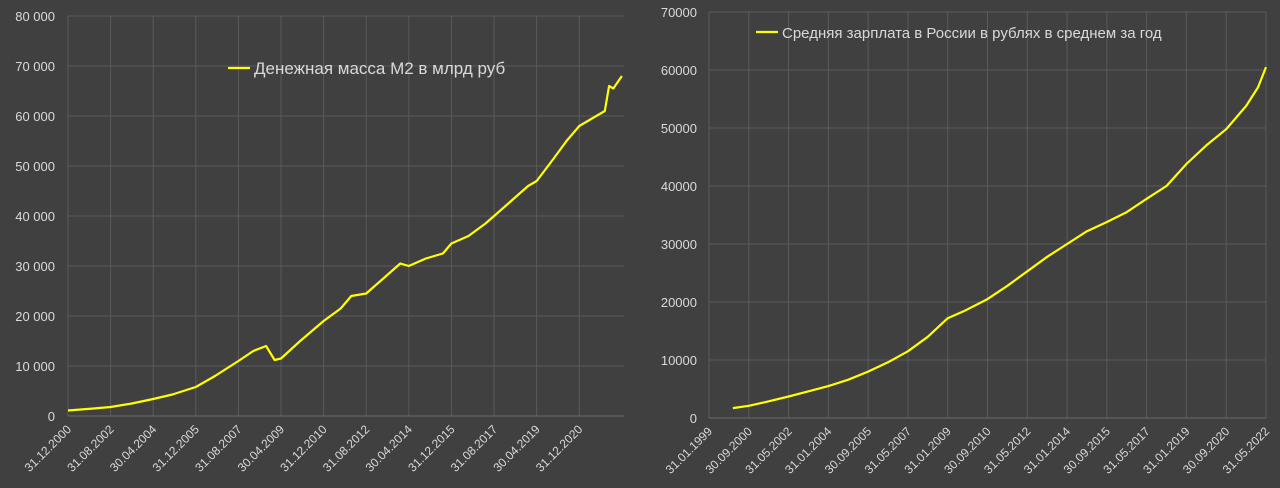 Image resolution: width=1280 pixels, height=488 pixels. What do you see at coordinates (679, 186) in the screenshot?
I see `y-tick-label: 40000` at bounding box center [679, 186].